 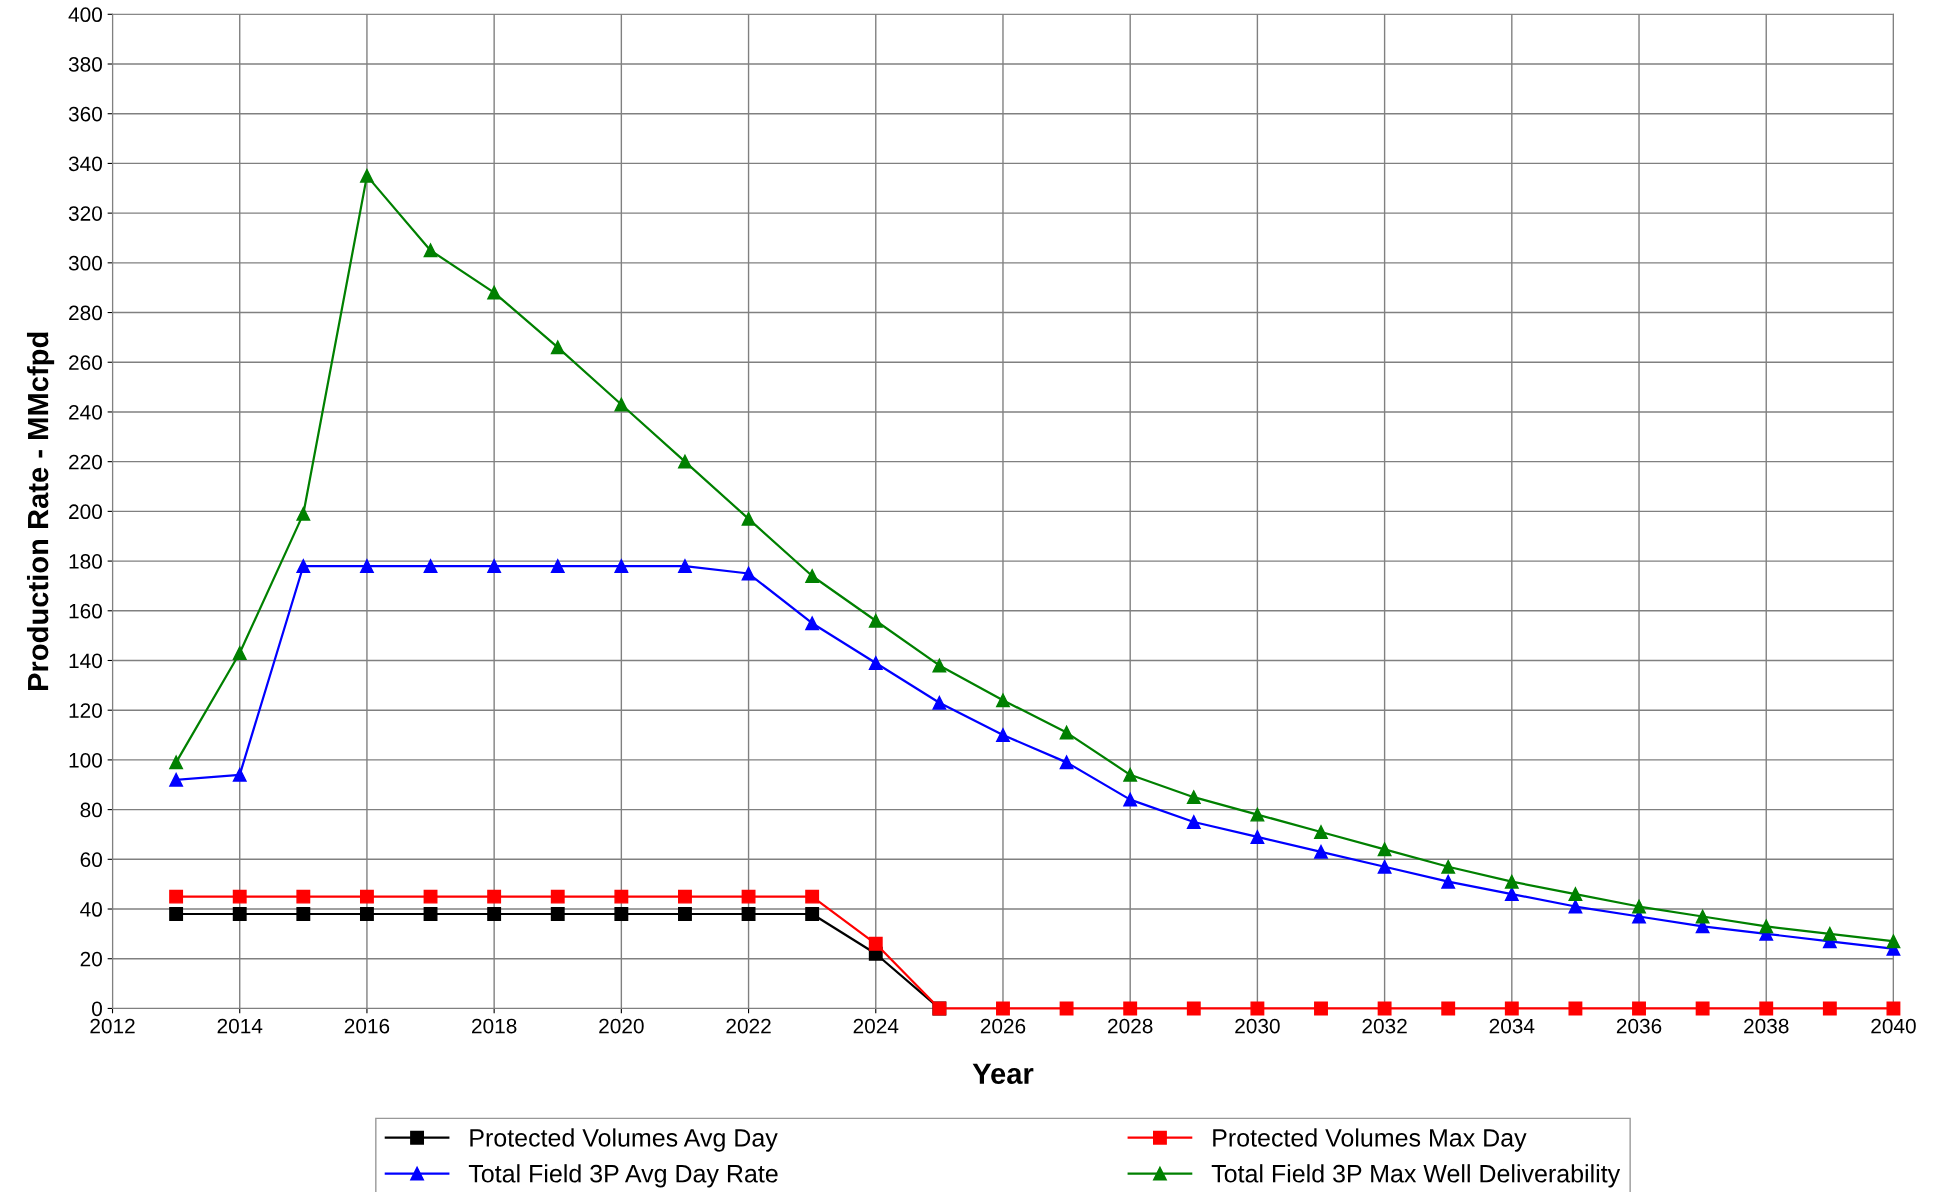 I want to click on x-tick-label: 2034, so click(x=1512, y=1026).